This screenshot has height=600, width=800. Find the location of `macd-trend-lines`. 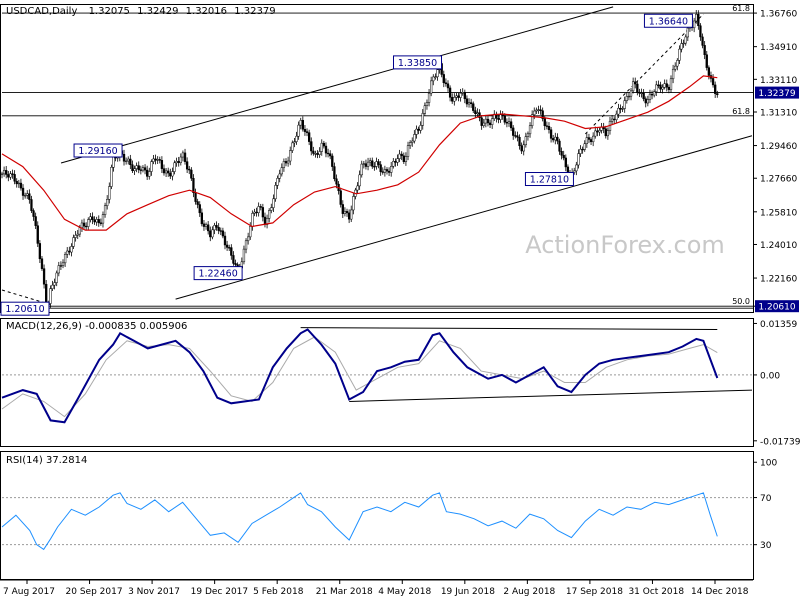

macd-trend-lines is located at coordinates (526, 364).